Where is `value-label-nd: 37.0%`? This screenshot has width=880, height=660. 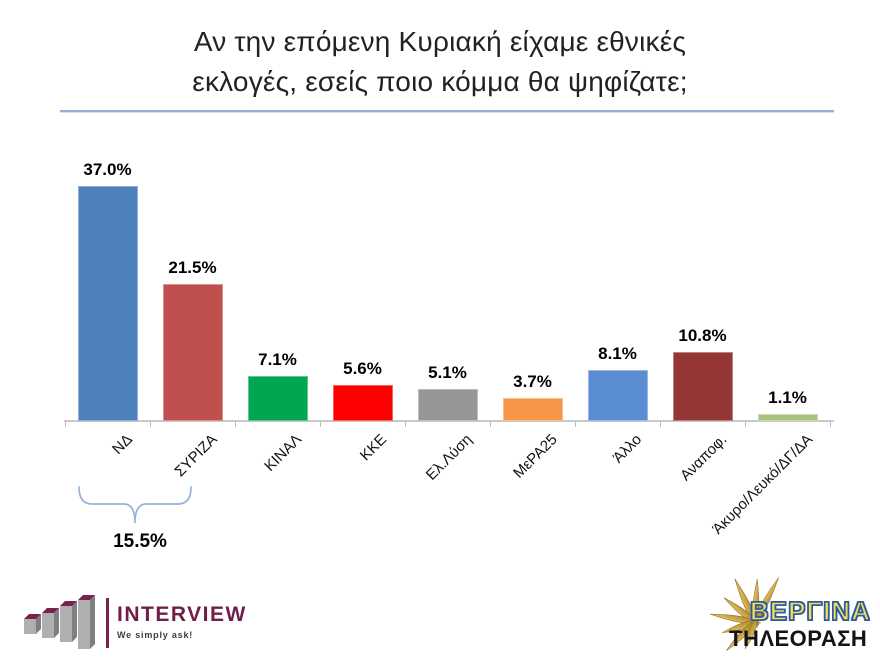
value-label-nd: 37.0% is located at coordinates (107, 169).